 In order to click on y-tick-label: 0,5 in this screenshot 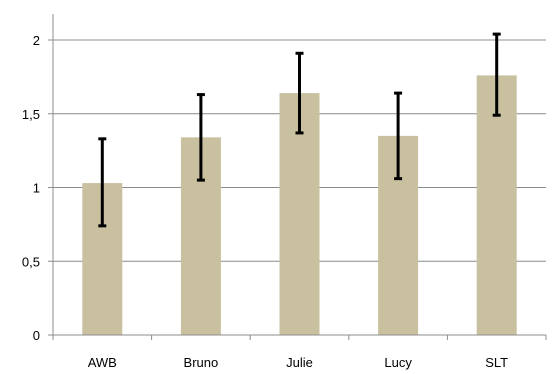, I will do `click(31, 261)`.